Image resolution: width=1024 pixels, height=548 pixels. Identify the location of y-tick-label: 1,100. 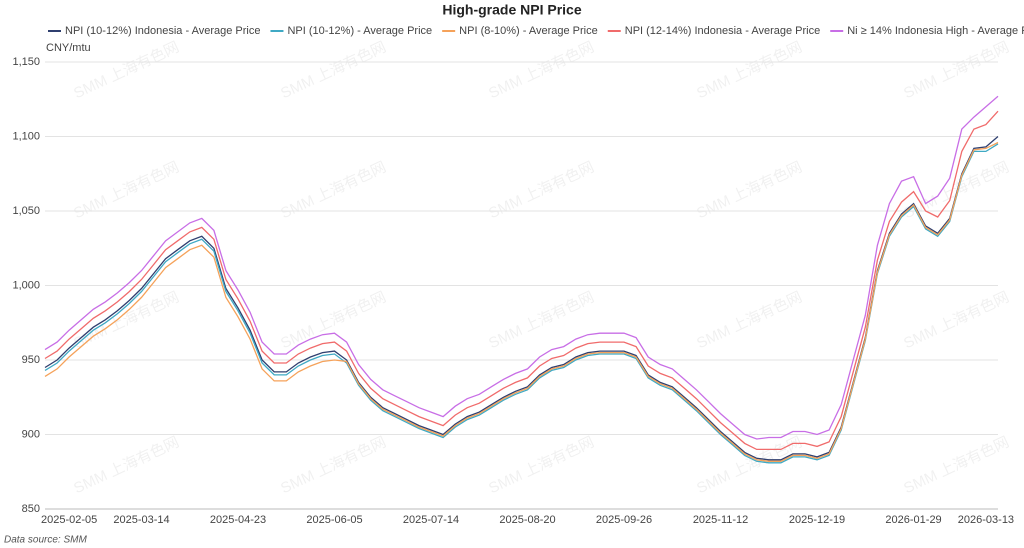
(26, 136).